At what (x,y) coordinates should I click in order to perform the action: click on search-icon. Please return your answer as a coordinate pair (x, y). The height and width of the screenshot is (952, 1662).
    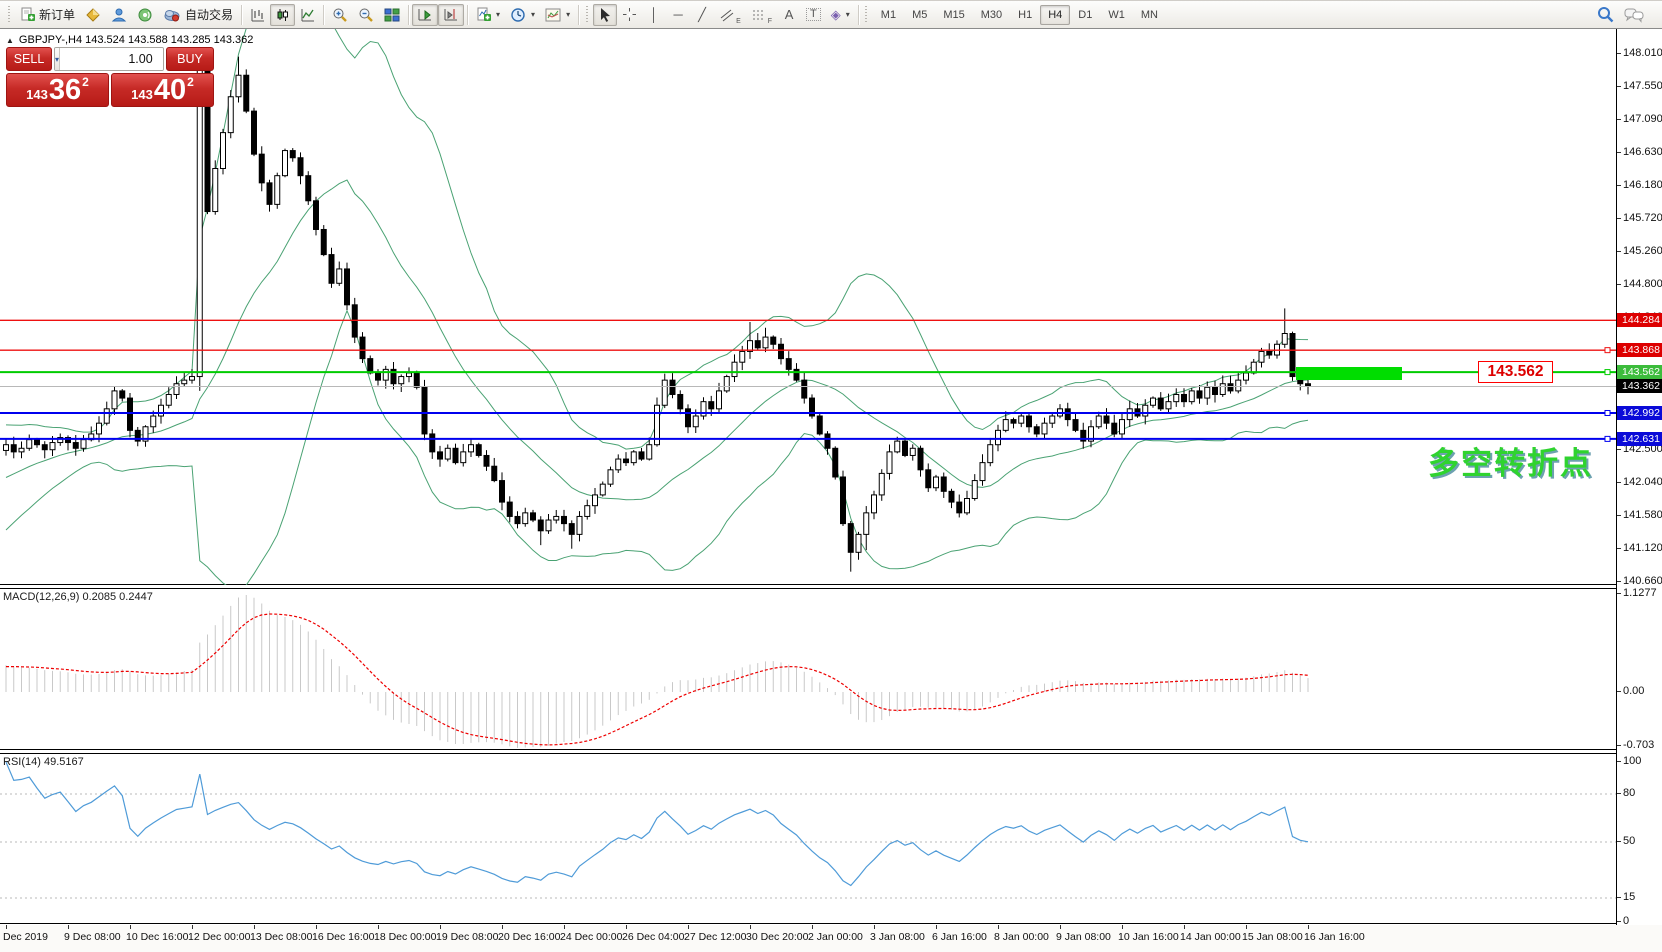
    Looking at the image, I should click on (1605, 14).